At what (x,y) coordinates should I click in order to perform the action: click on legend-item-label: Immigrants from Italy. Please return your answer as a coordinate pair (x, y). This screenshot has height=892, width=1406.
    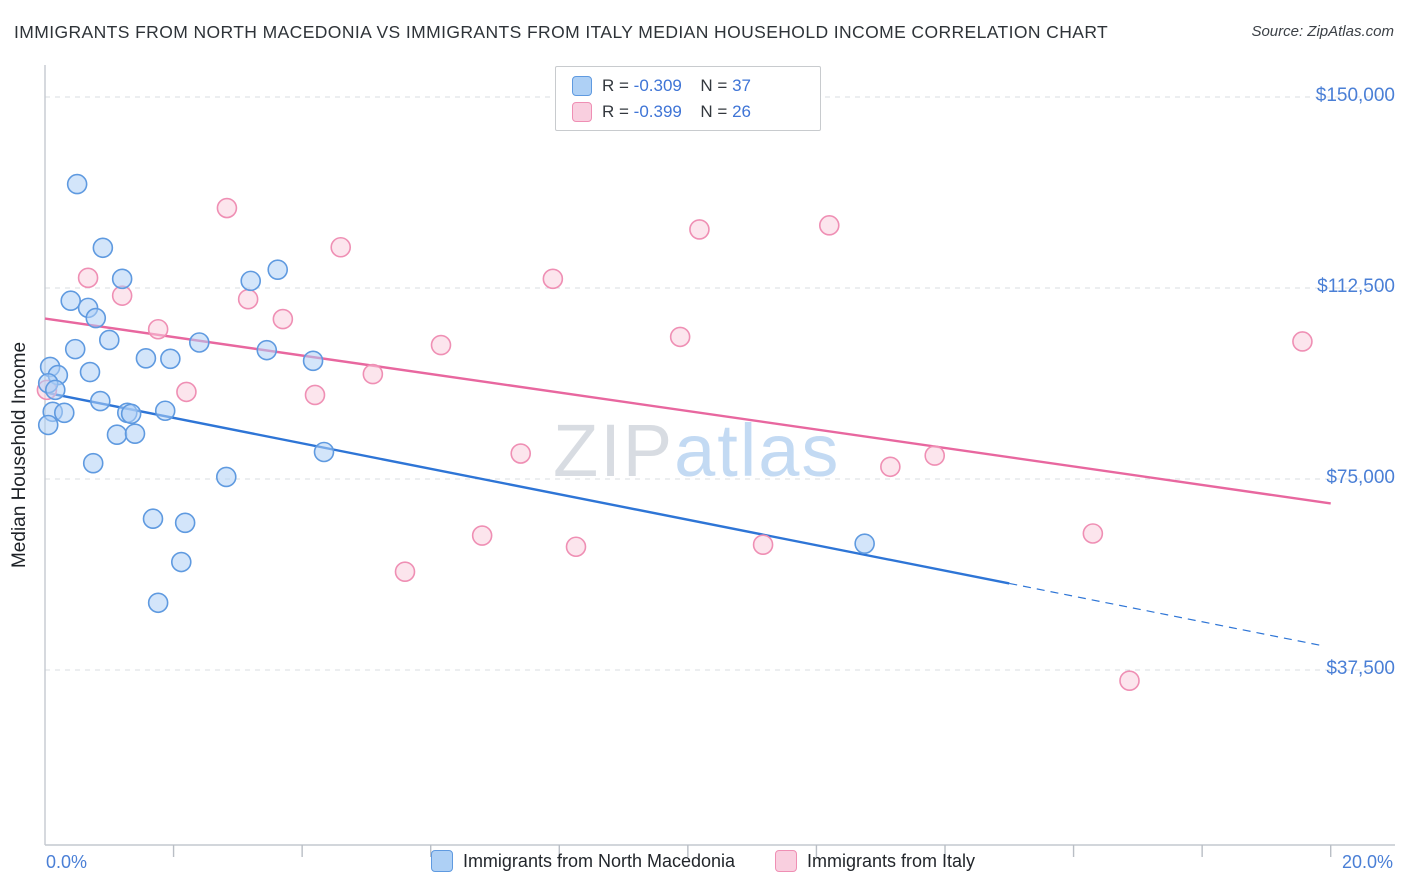
    Looking at the image, I should click on (891, 860).